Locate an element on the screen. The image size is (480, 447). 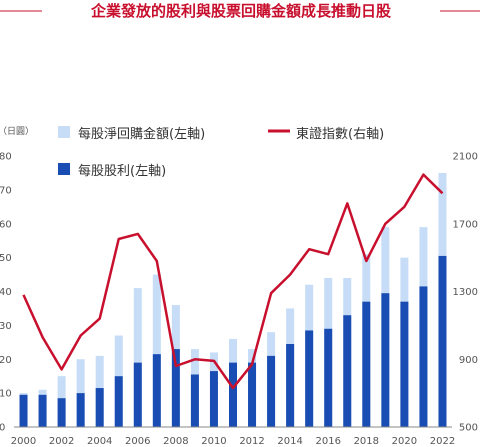
y-right-tick-label: 500 is located at coordinates (468, 428).